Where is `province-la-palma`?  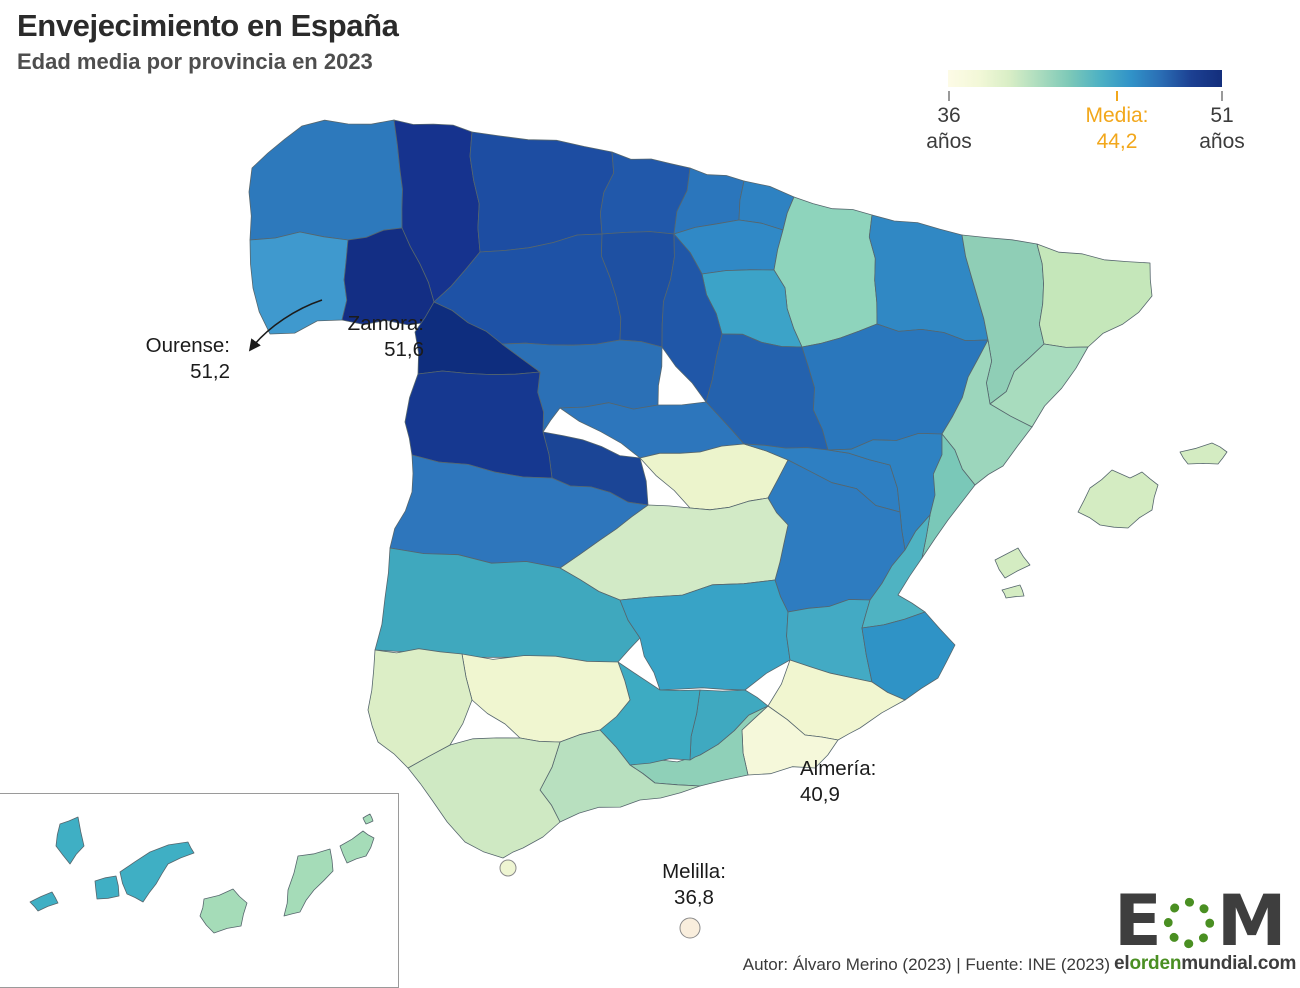 province-la-palma is located at coordinates (70, 840).